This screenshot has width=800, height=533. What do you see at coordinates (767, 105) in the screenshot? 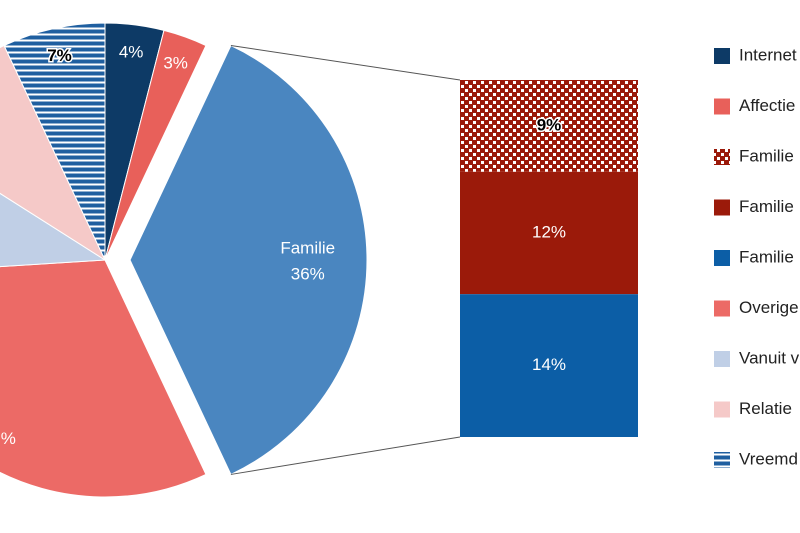
I see `legend-label: Affectie` at bounding box center [767, 105].